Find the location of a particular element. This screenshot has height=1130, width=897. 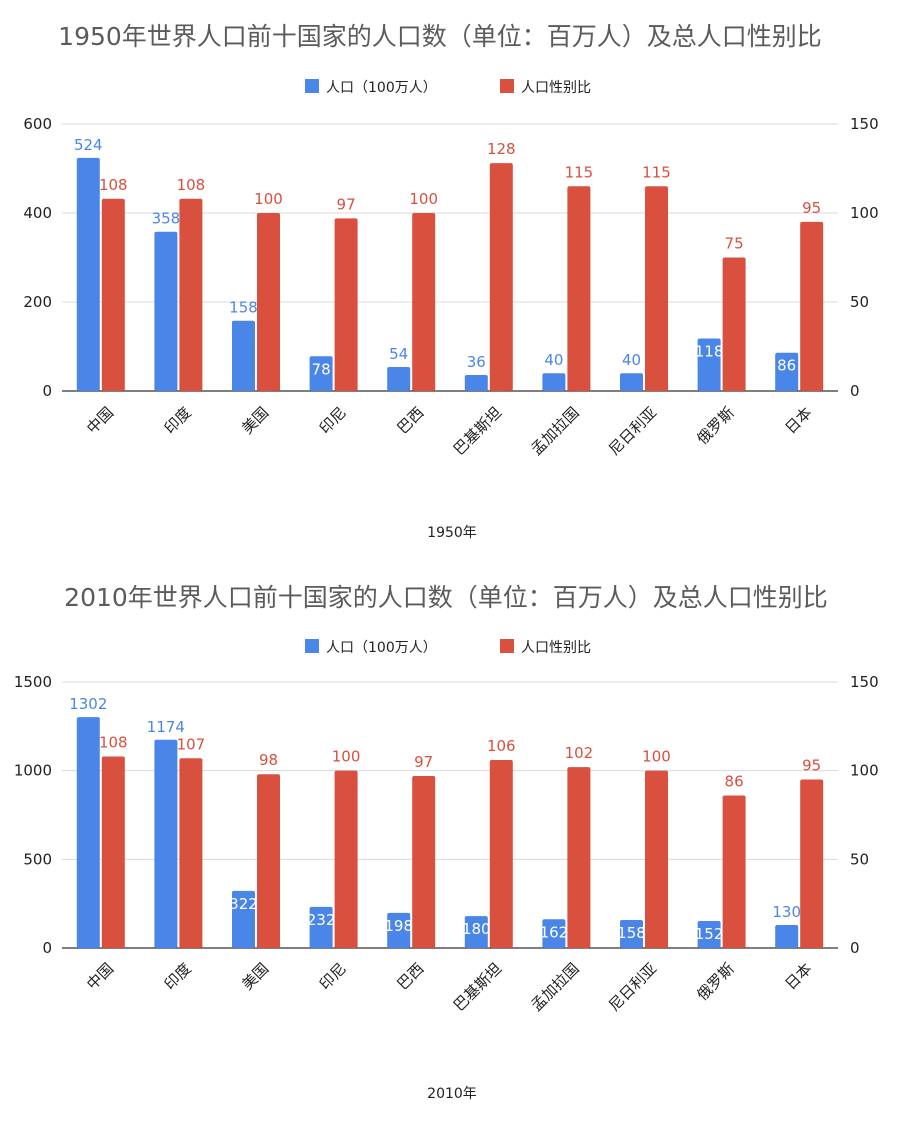

legend-swatch-sex-ratio is located at coordinates (507, 646).